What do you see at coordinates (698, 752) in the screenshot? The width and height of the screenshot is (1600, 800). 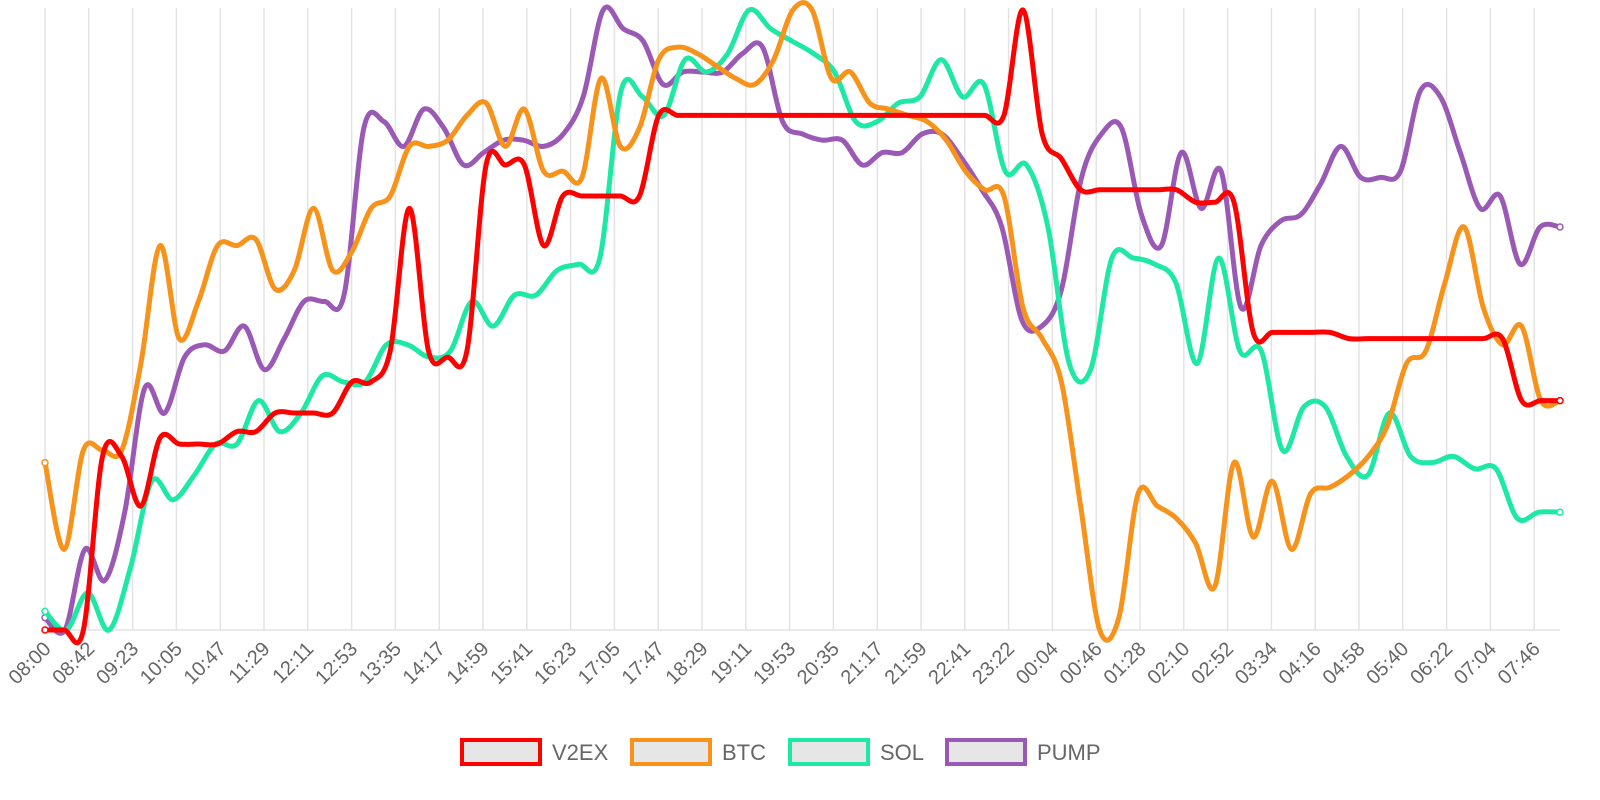 I see `legend-item-btc: BTC` at bounding box center [698, 752].